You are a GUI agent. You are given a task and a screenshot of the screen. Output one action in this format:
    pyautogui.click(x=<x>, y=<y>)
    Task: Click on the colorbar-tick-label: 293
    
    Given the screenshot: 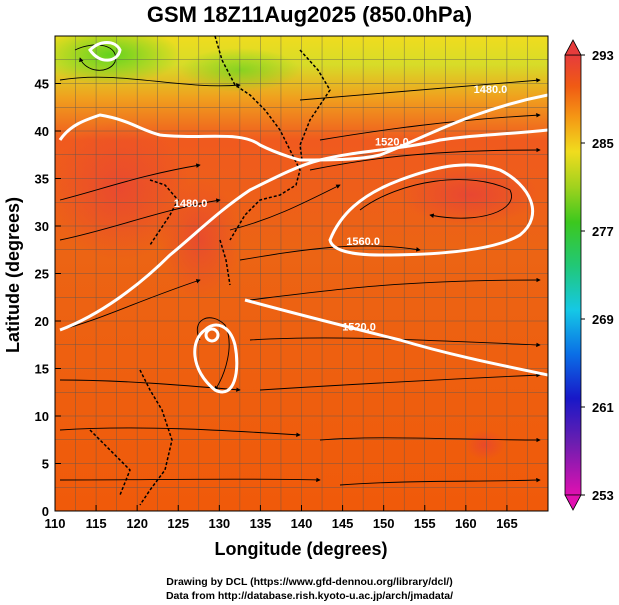 What is the action you would take?
    pyautogui.click(x=603, y=55)
    